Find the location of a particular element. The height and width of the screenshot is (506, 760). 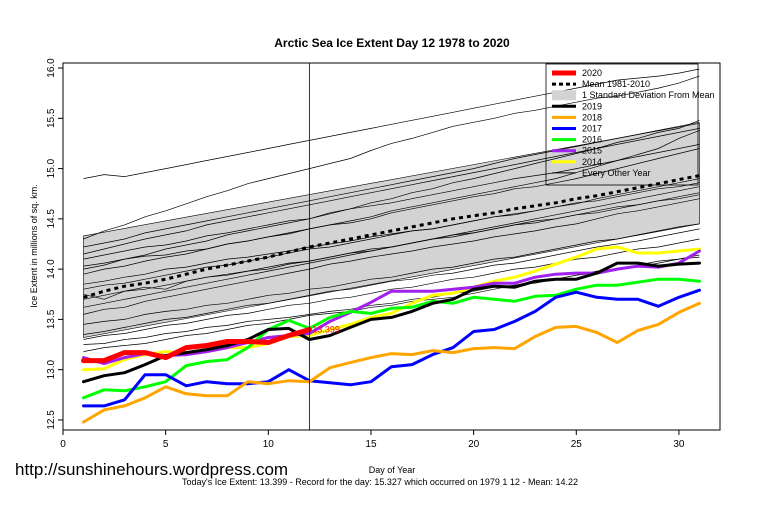

y-tick-label: 13.5 is located at coordinates (51, 319).